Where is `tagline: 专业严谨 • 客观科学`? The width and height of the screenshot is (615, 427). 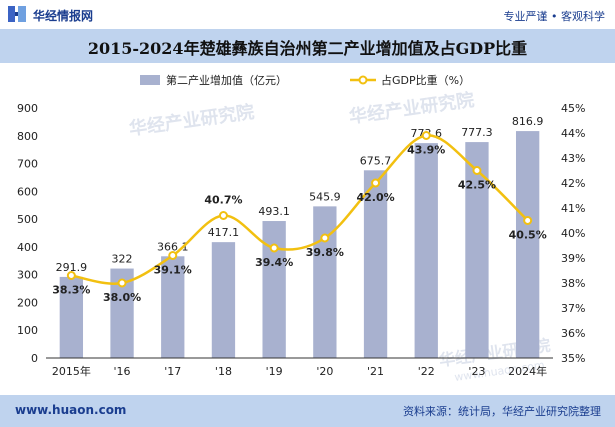
tagline: 专业严谨 • 客观科学 is located at coordinates (554, 16).